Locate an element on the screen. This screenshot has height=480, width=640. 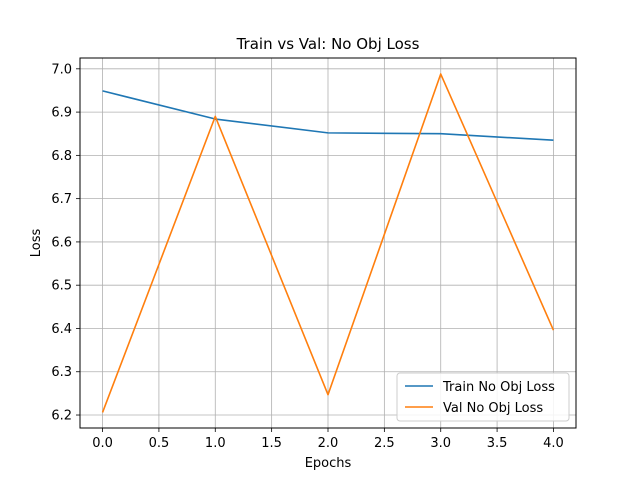
x-tick-label: 0.0 is located at coordinates (102, 443).